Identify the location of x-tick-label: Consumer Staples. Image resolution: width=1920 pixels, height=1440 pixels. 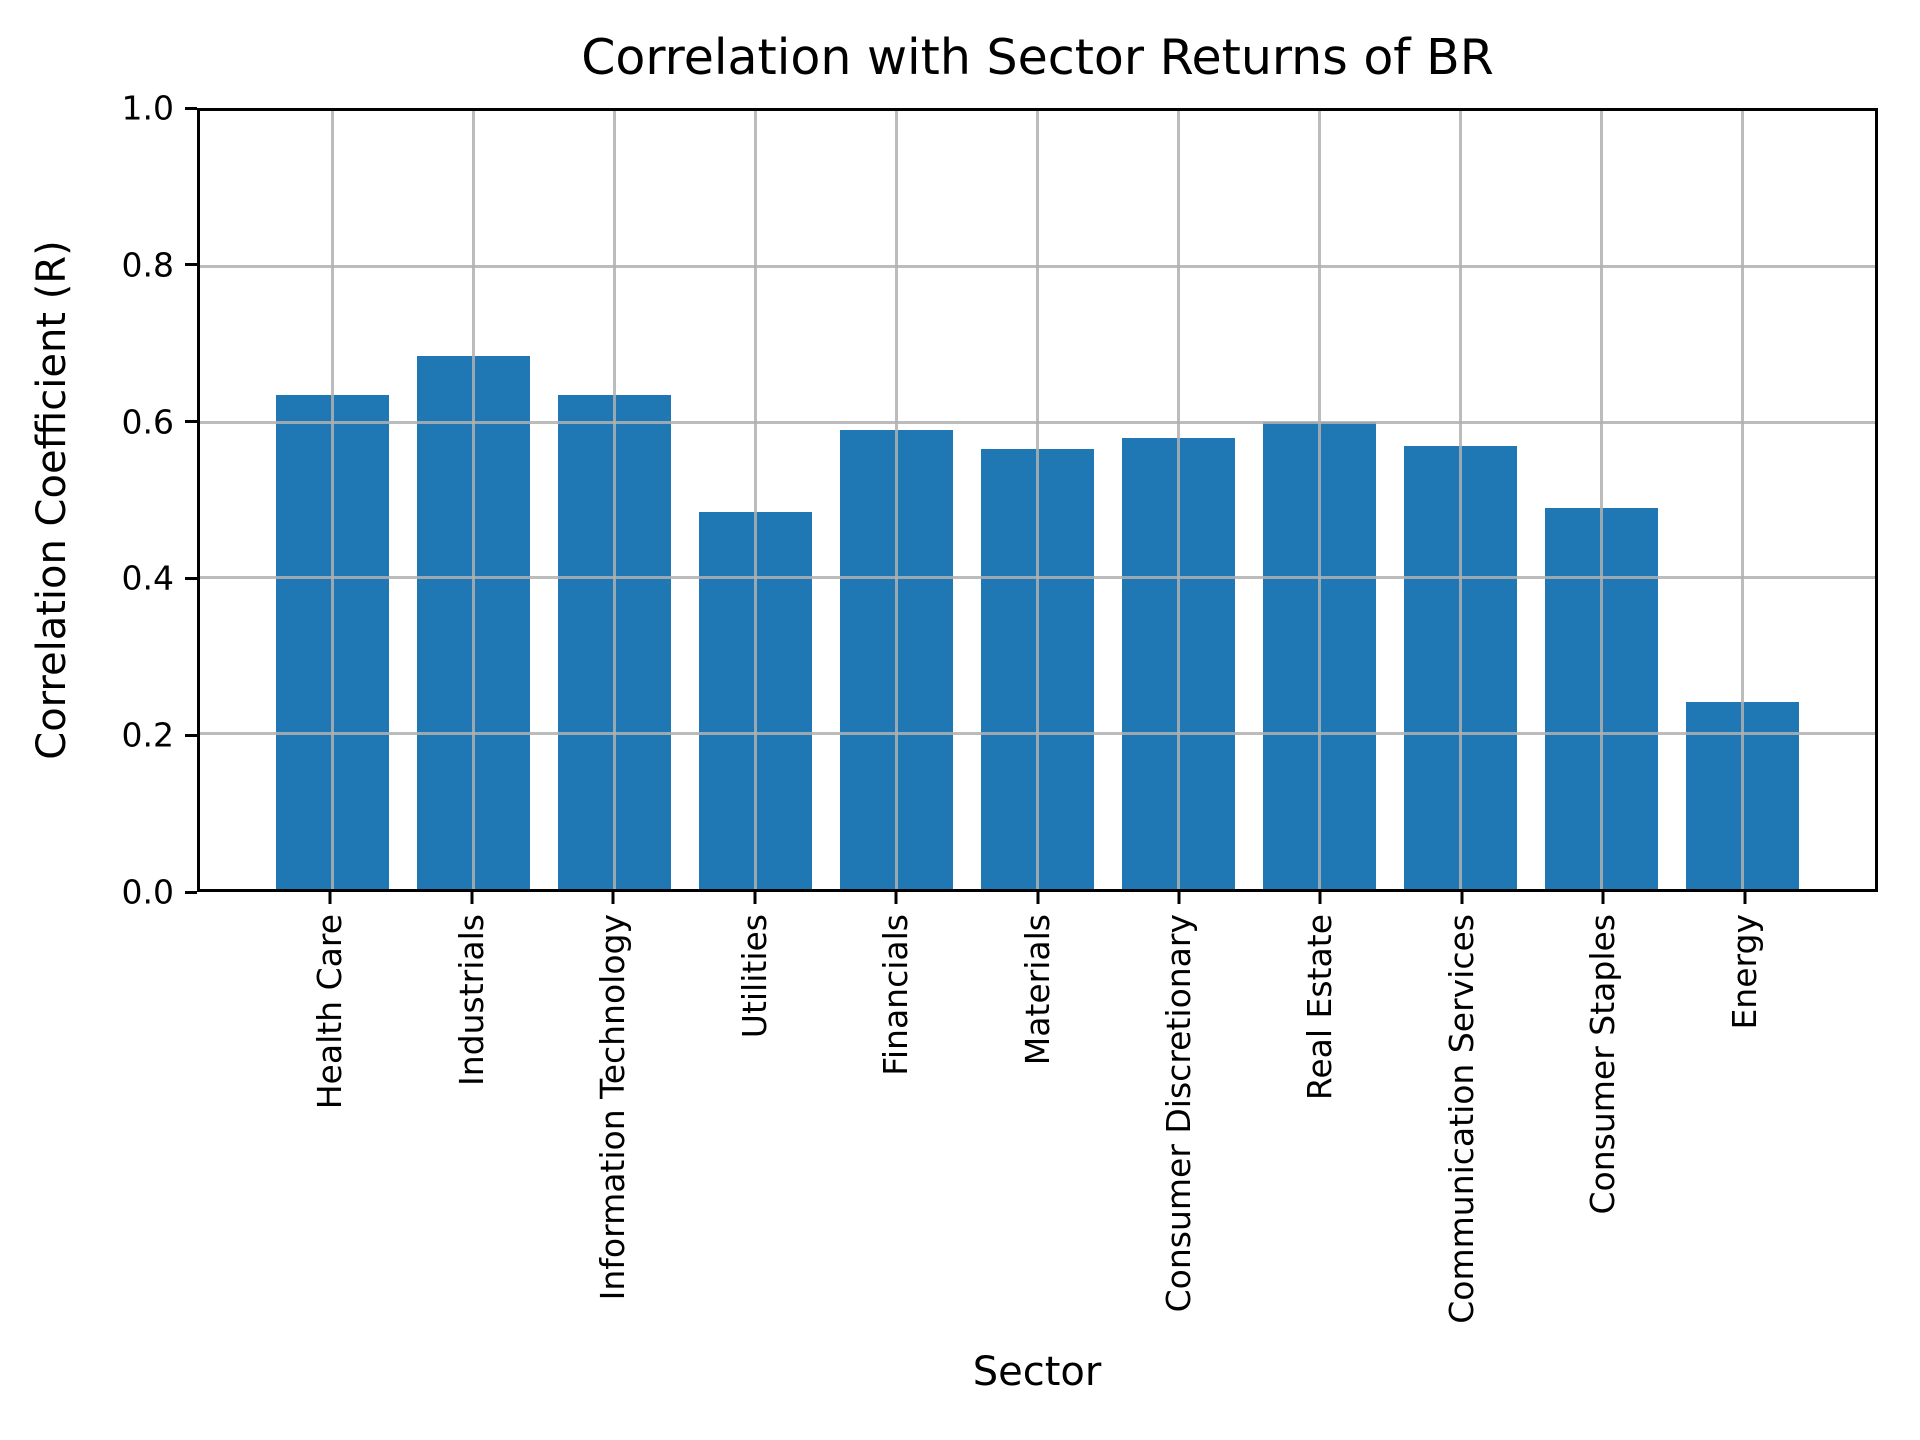
(1603, 1064).